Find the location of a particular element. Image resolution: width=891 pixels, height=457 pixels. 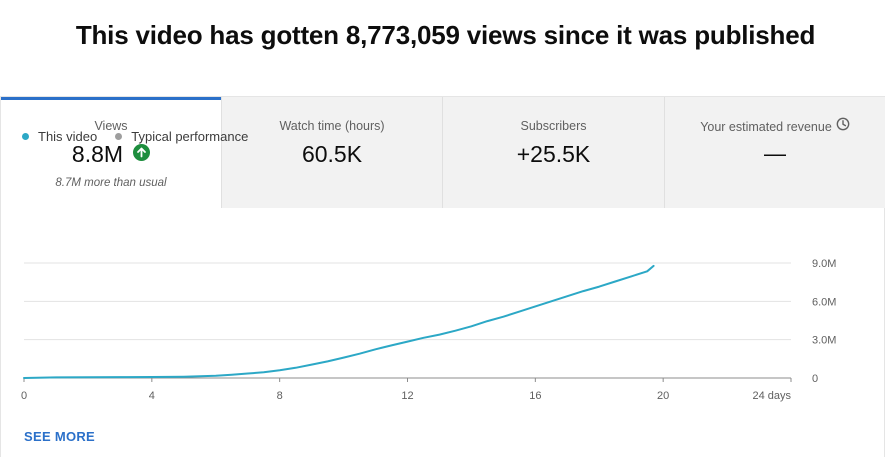

y-tick-label: 3.0M is located at coordinates (824, 341).